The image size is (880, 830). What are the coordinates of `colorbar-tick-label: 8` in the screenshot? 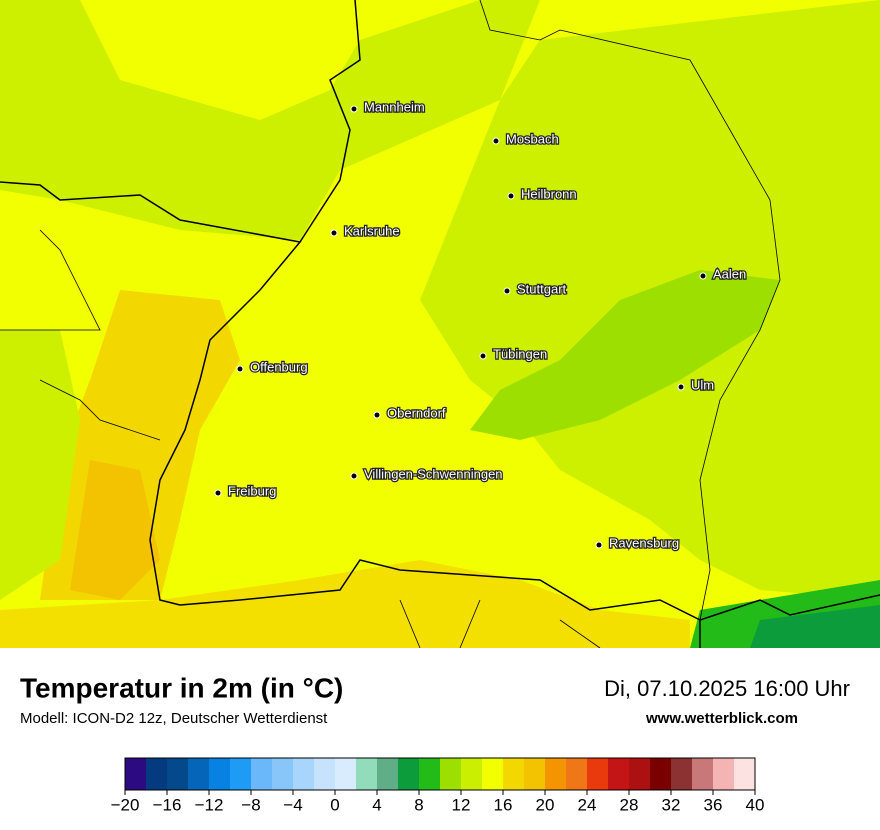 It's located at (418, 804).